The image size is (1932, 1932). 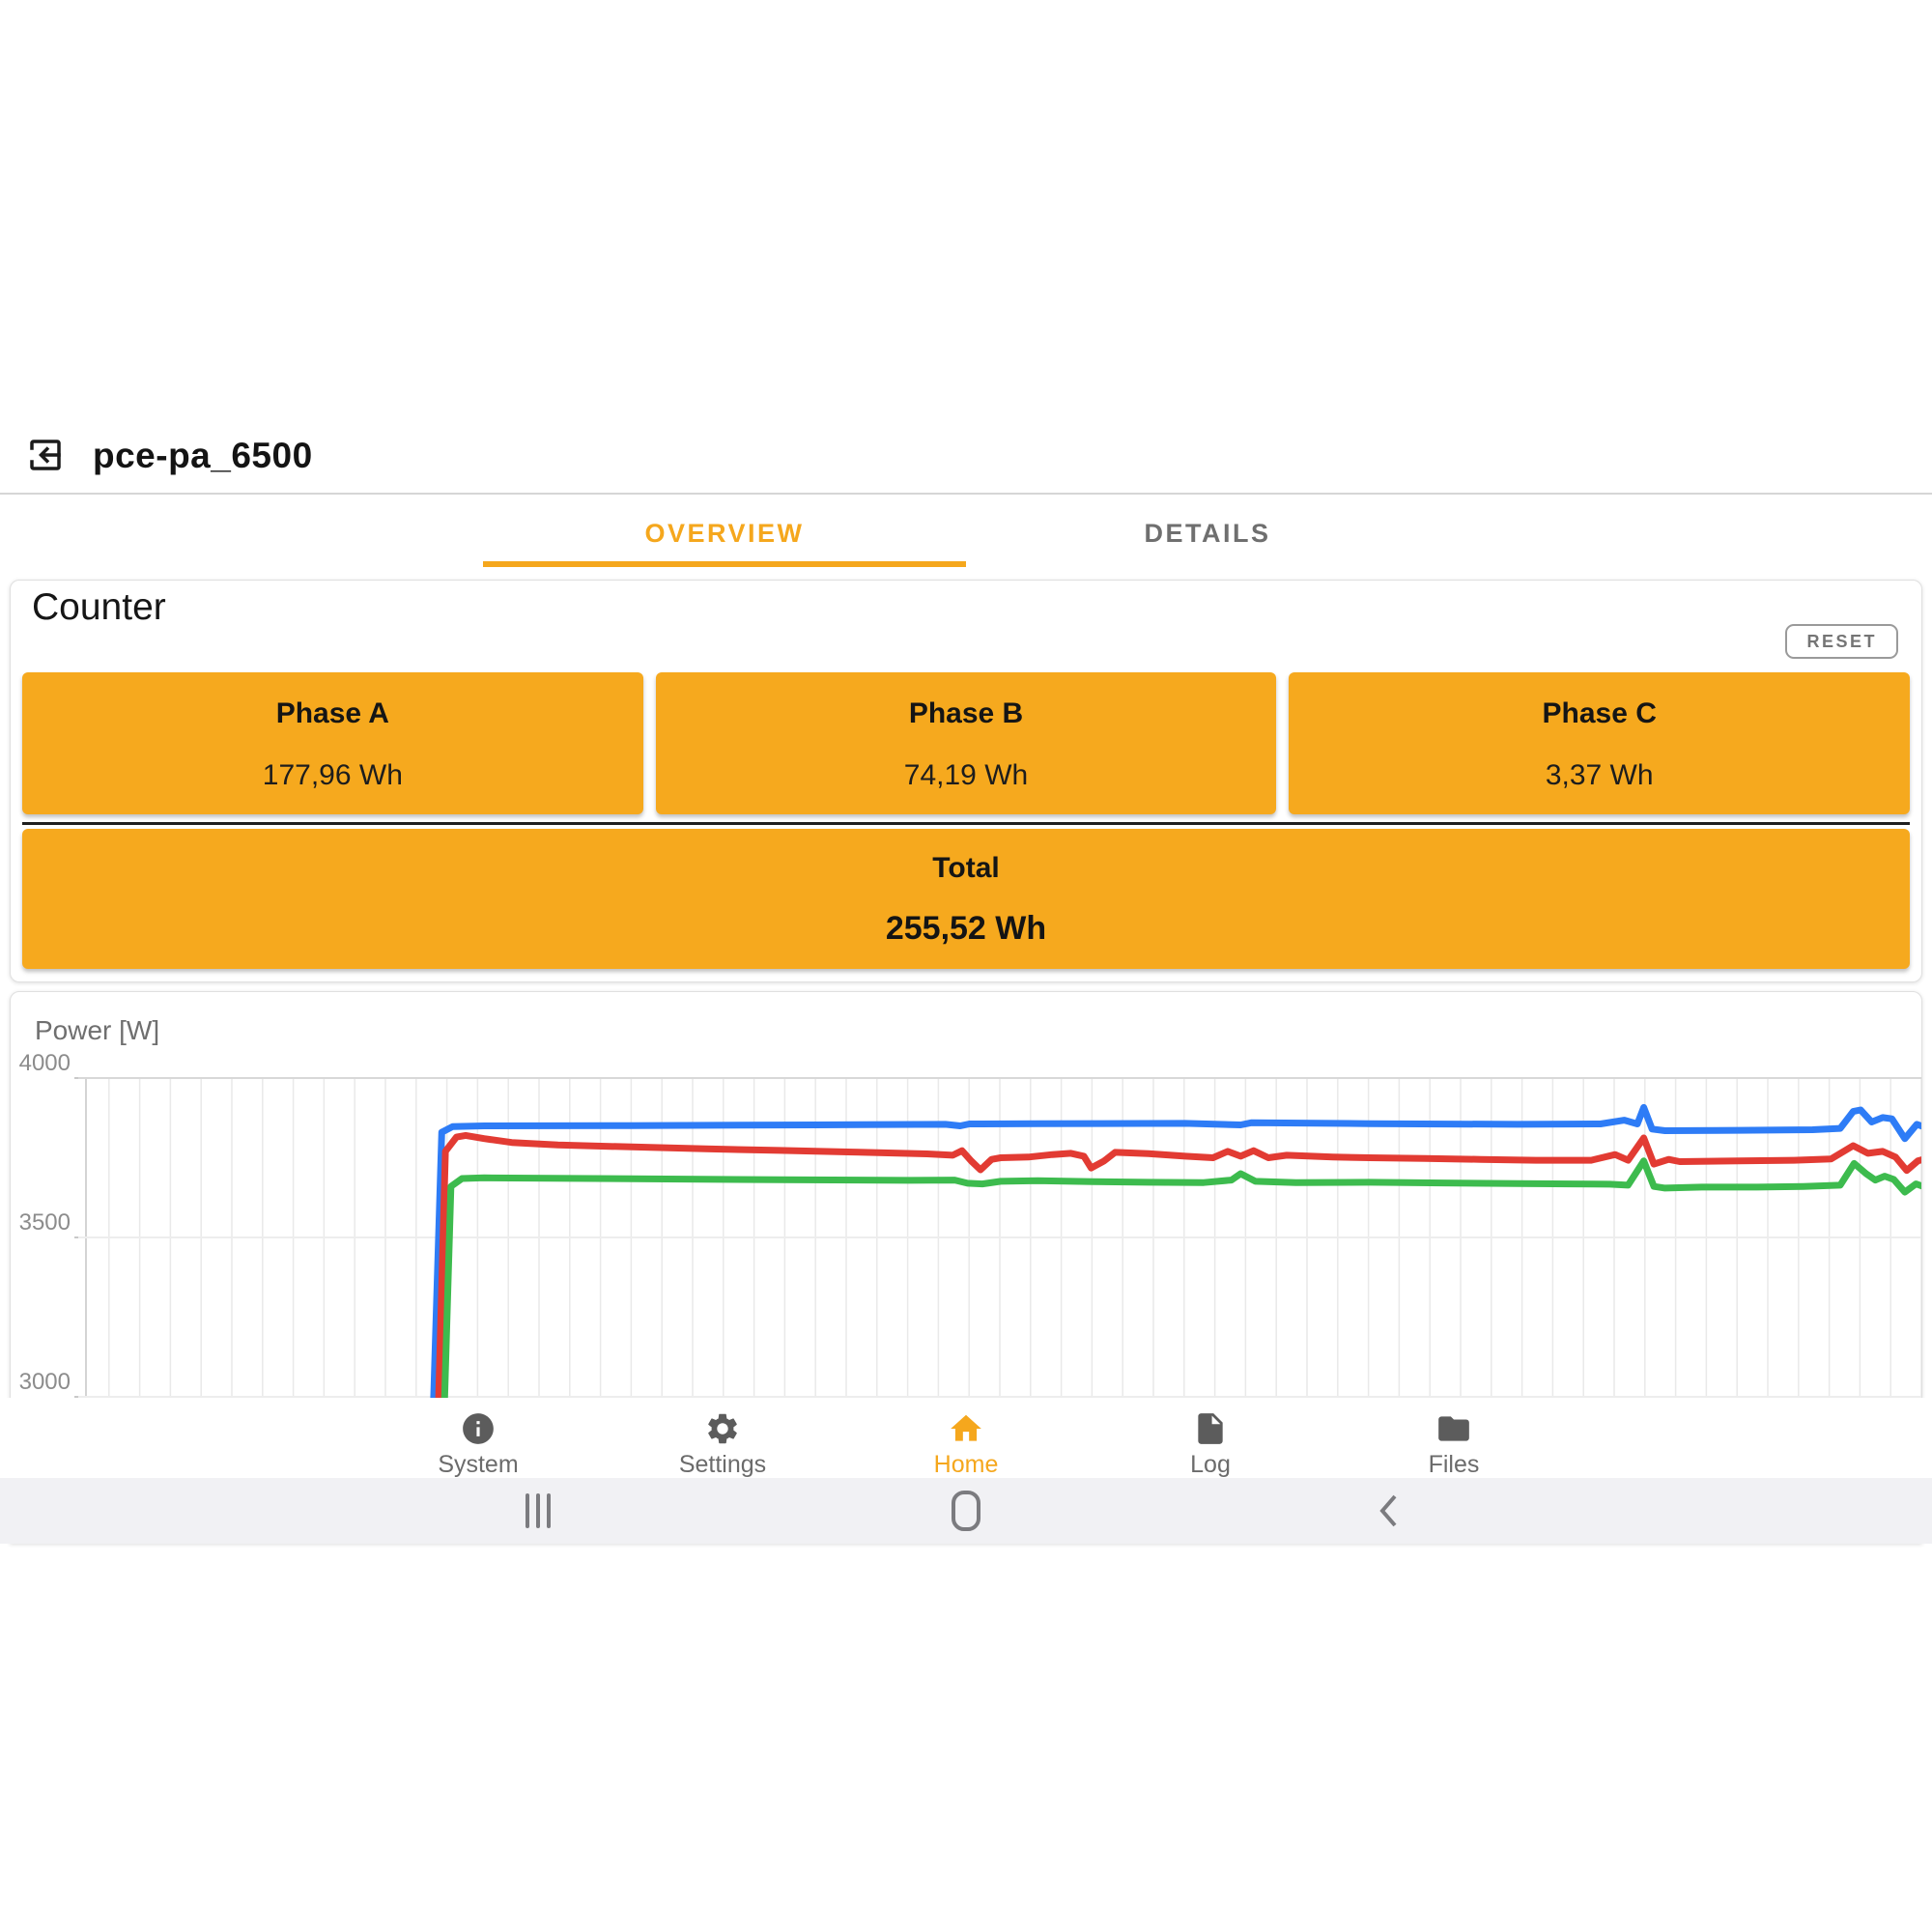 I want to click on phase-c-label: Phase C, so click(x=1599, y=713).